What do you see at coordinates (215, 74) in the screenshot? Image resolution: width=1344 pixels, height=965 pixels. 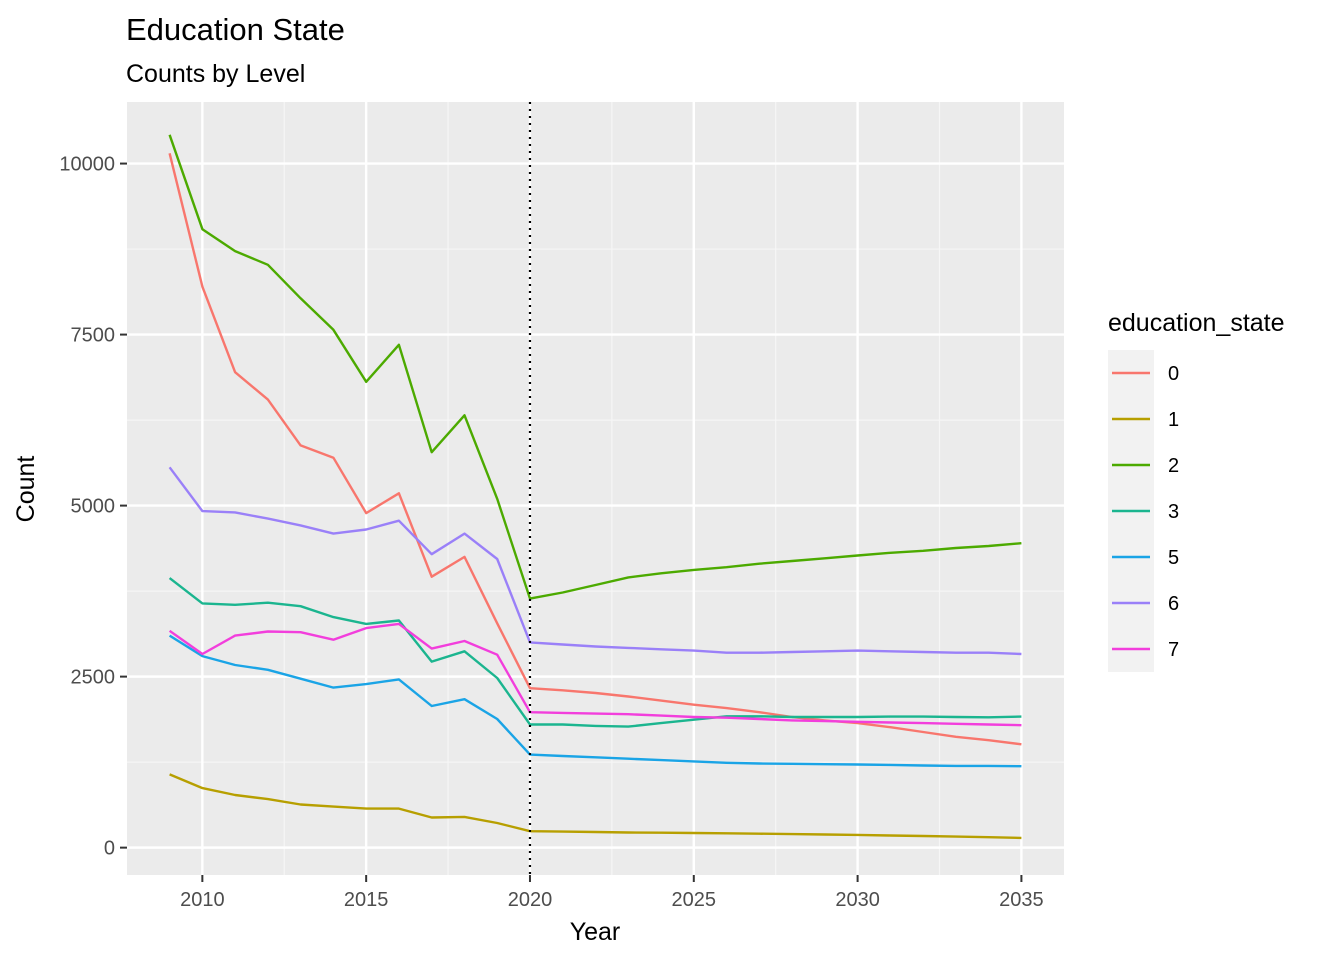 I see `chart-subtitle: Counts by Level` at bounding box center [215, 74].